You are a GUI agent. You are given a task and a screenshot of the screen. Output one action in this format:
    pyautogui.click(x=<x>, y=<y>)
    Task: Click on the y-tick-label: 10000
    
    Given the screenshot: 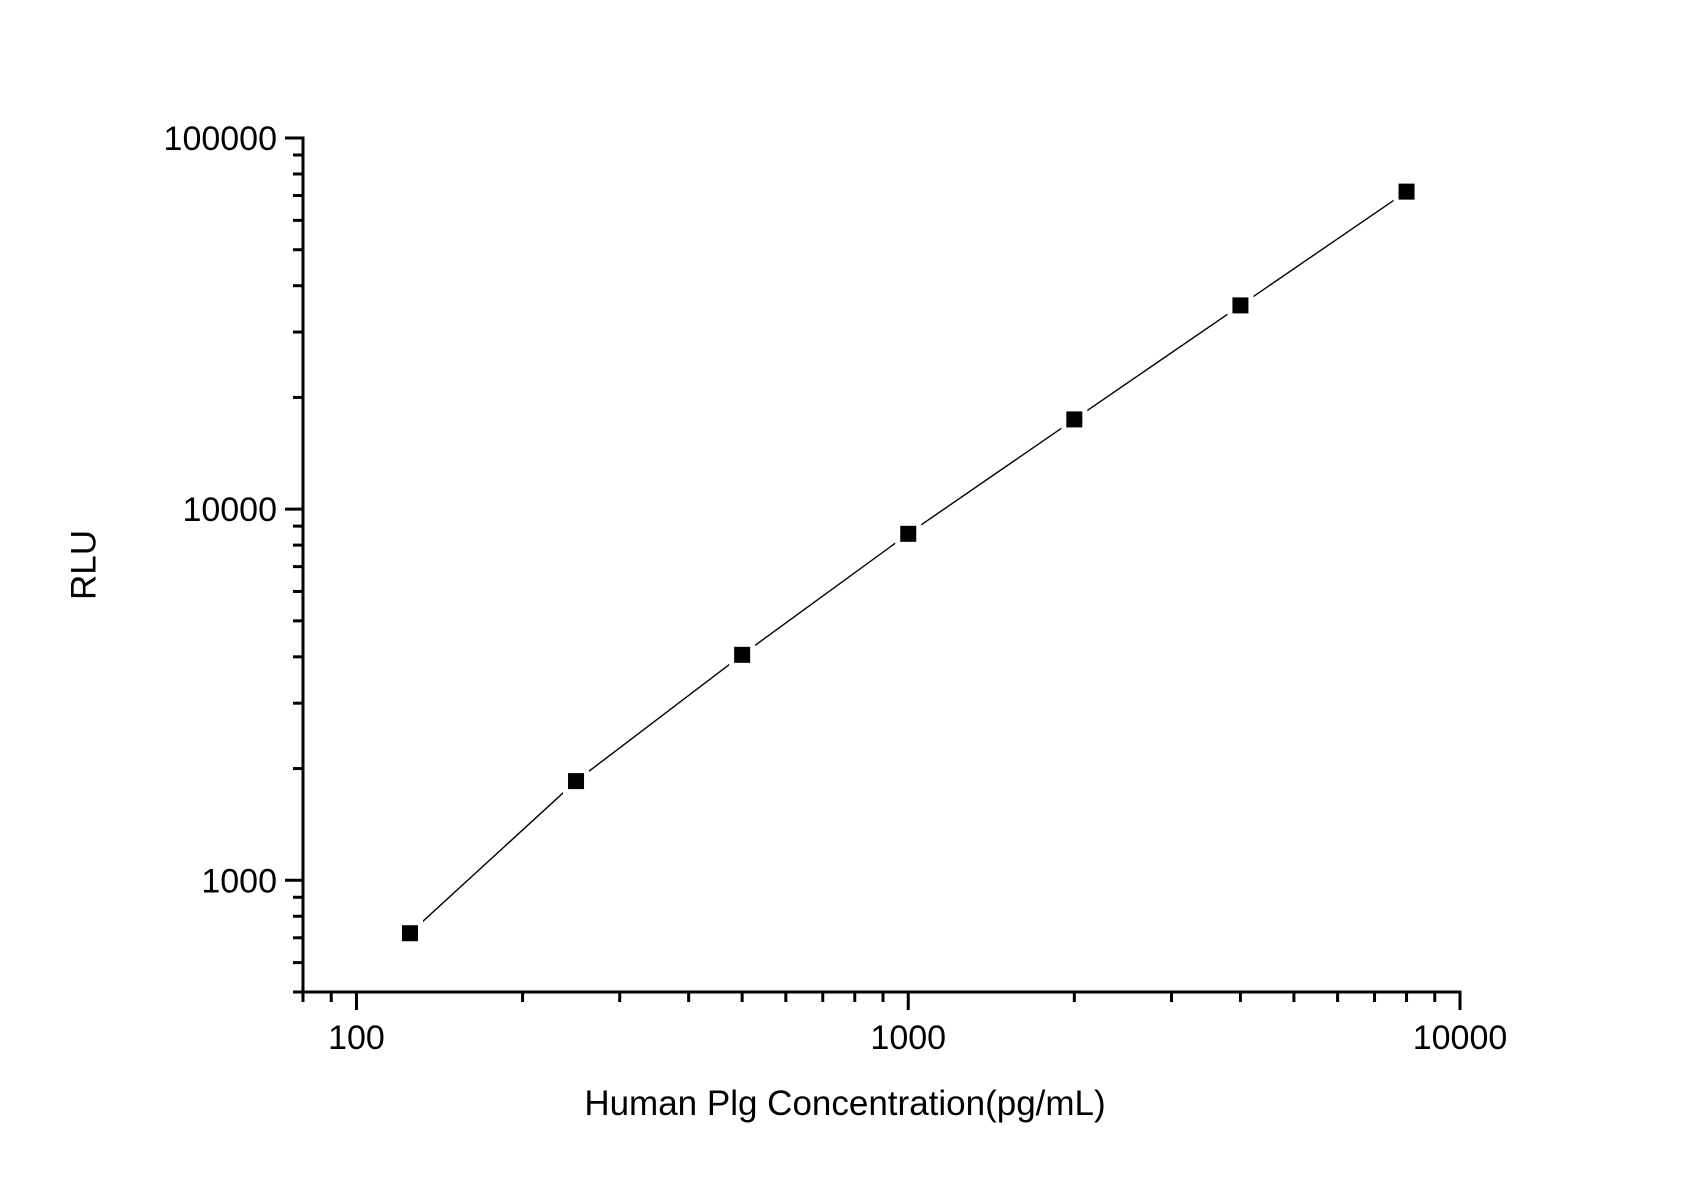 What is the action you would take?
    pyautogui.click(x=229, y=510)
    